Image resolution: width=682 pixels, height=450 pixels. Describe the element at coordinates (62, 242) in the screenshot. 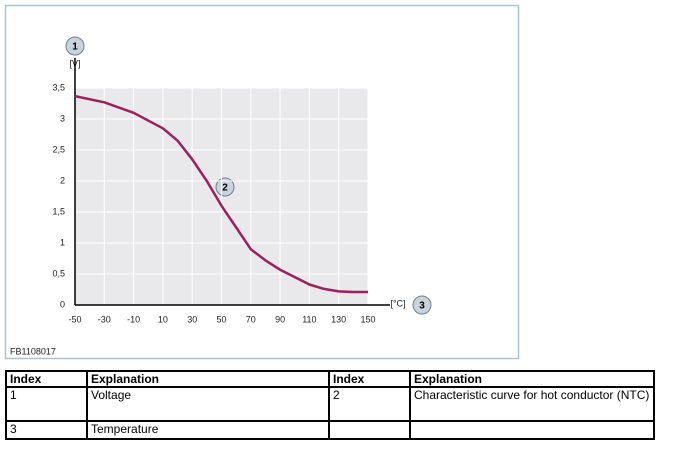

I see `y-tick-label: 1` at that location.